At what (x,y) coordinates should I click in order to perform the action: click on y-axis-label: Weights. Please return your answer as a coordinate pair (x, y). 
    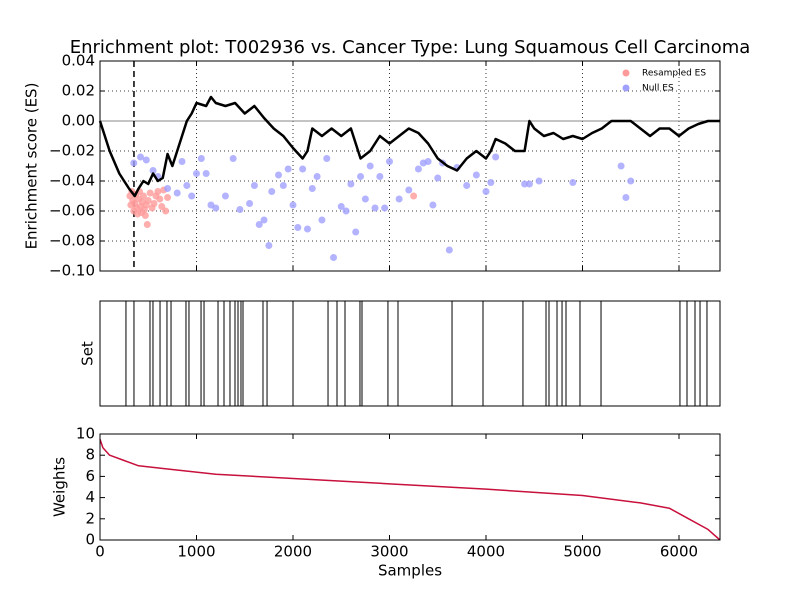
    Looking at the image, I should click on (60, 487).